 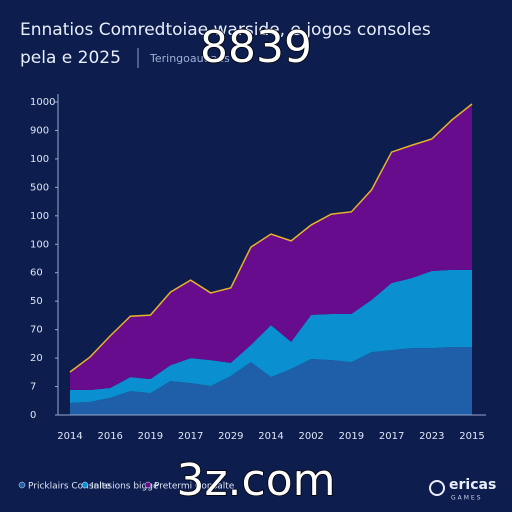 I want to click on x-tick-label: 2002, so click(x=310, y=436).